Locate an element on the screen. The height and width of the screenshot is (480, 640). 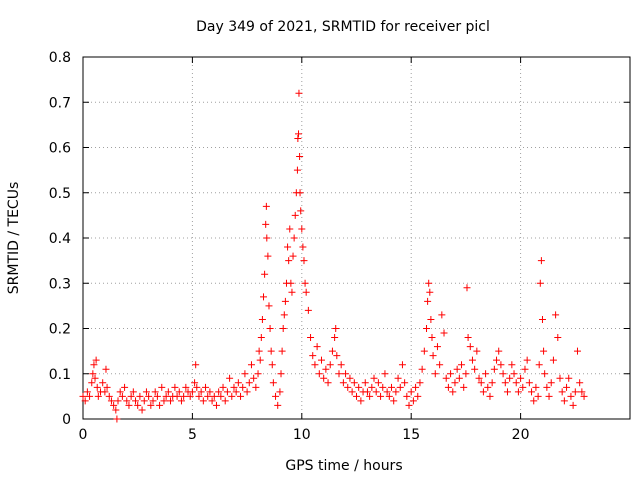
x-tick-label: 20 is located at coordinates (521, 435).